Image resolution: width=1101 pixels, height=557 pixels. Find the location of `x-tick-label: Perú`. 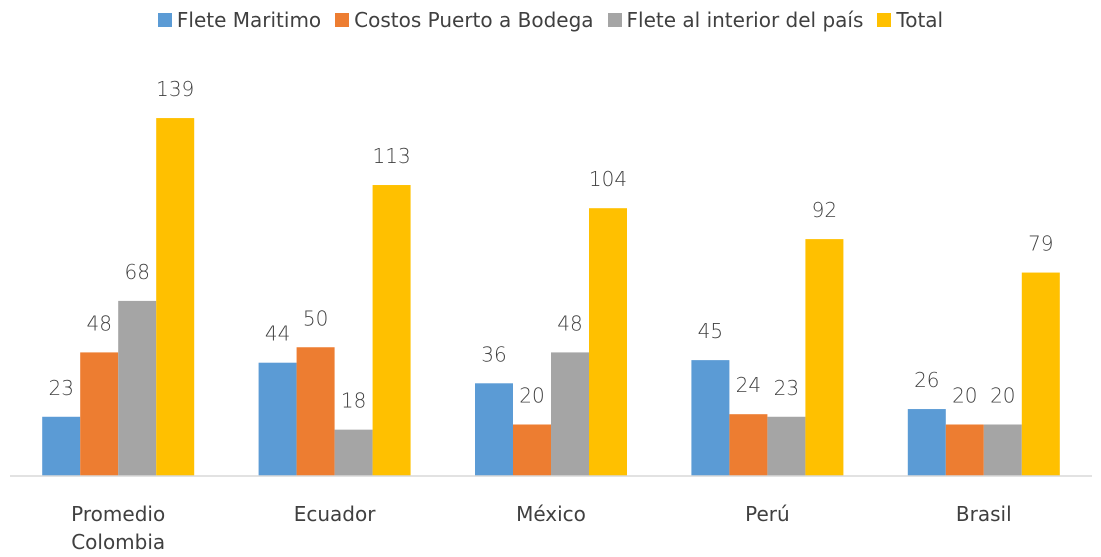

x-tick-label: Perú is located at coordinates (767, 514).